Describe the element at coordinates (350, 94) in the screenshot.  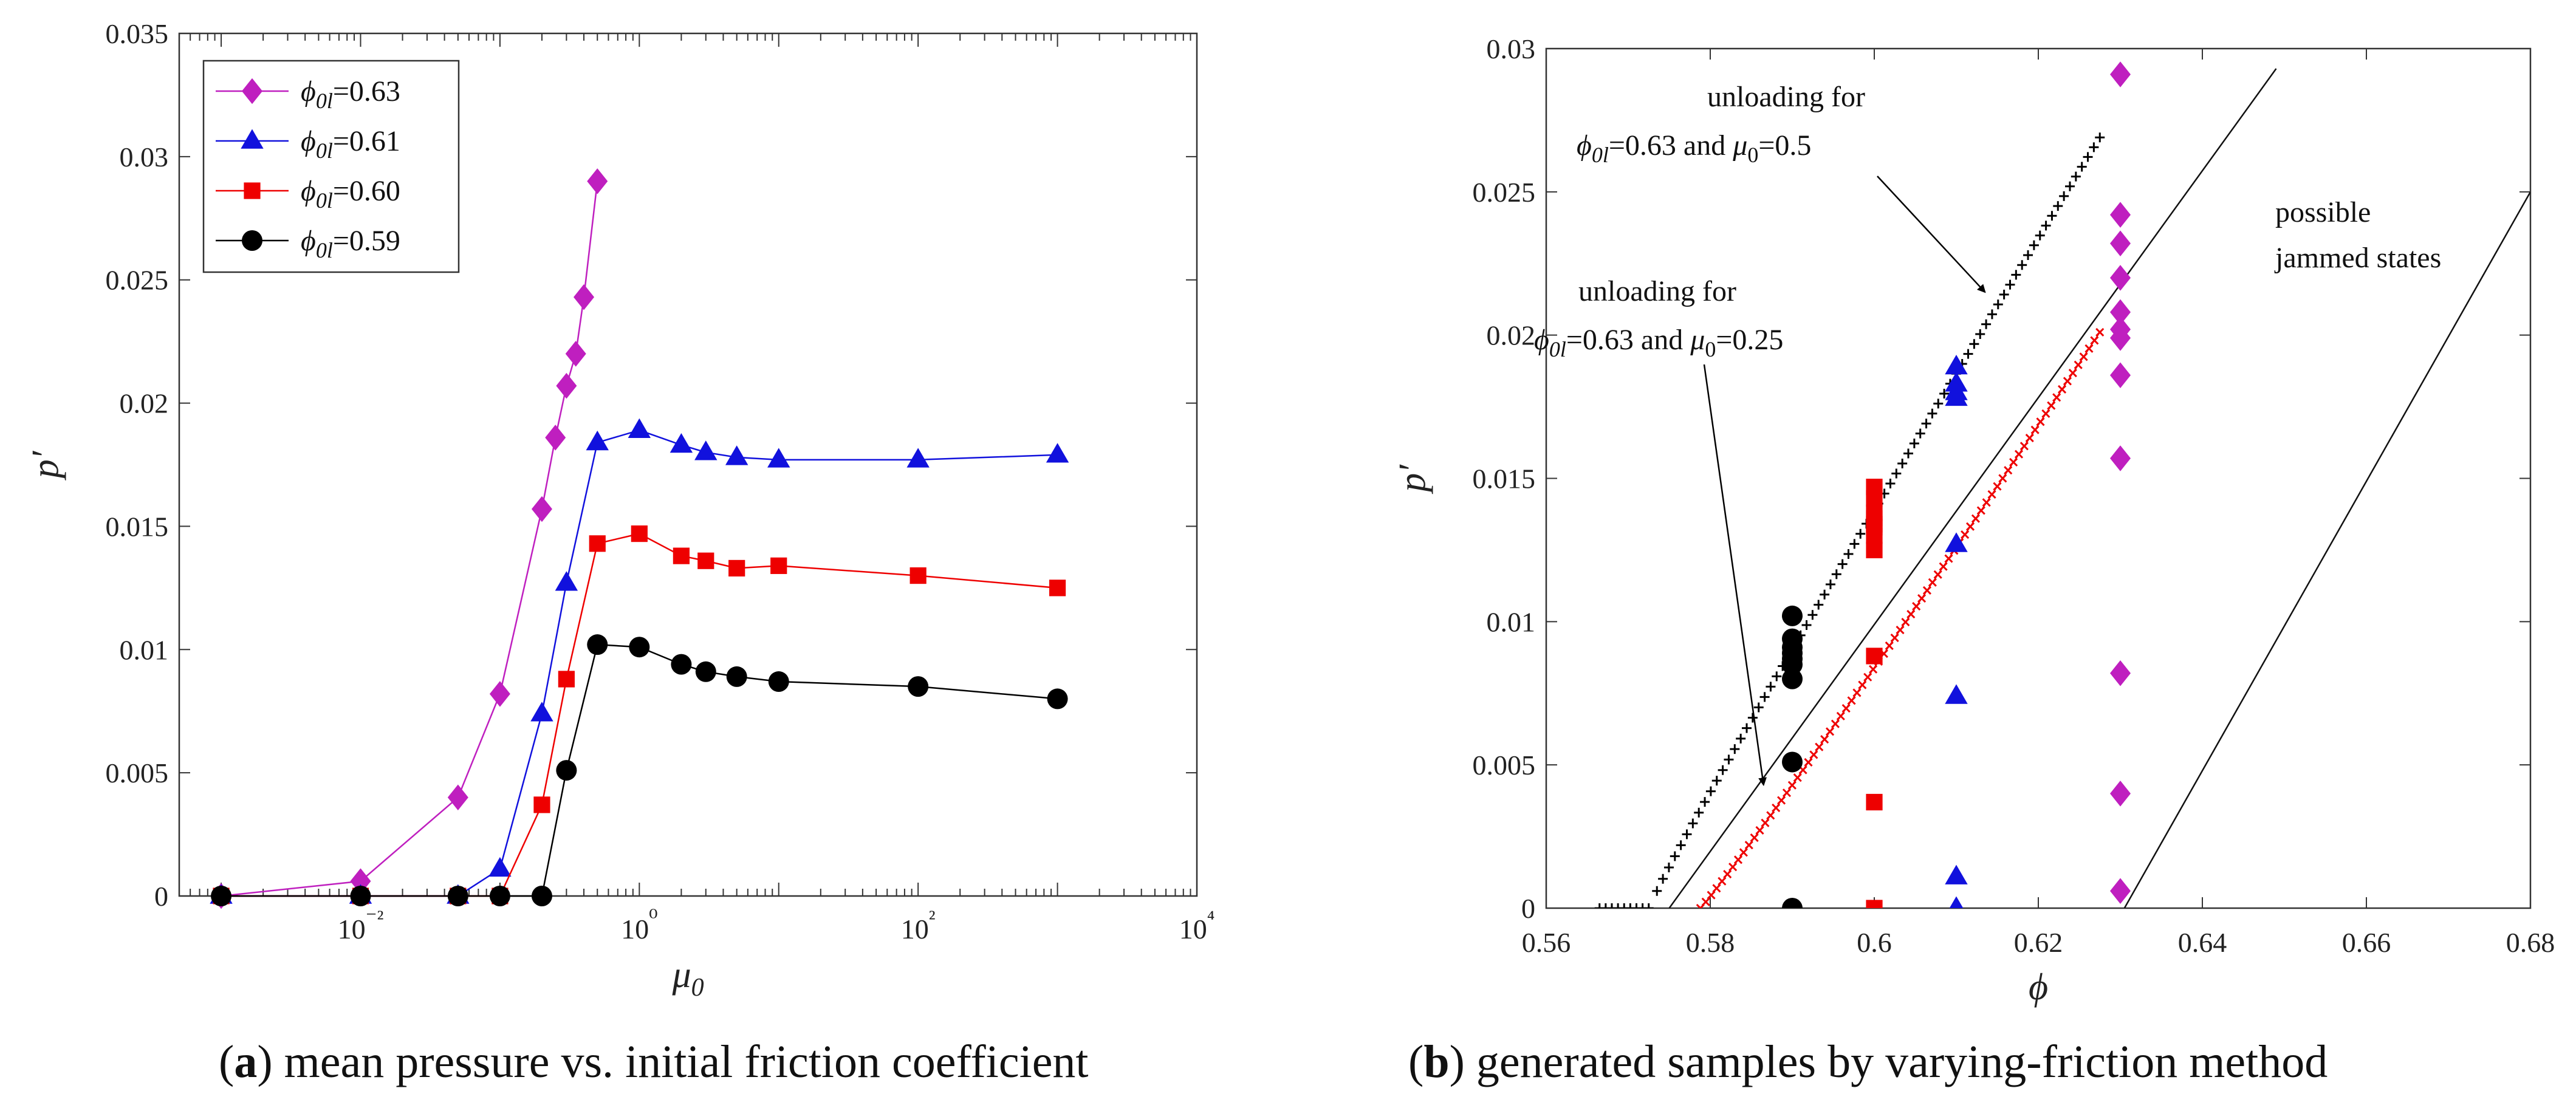
I see `legend-label: ϕ0l=0.63` at that location.